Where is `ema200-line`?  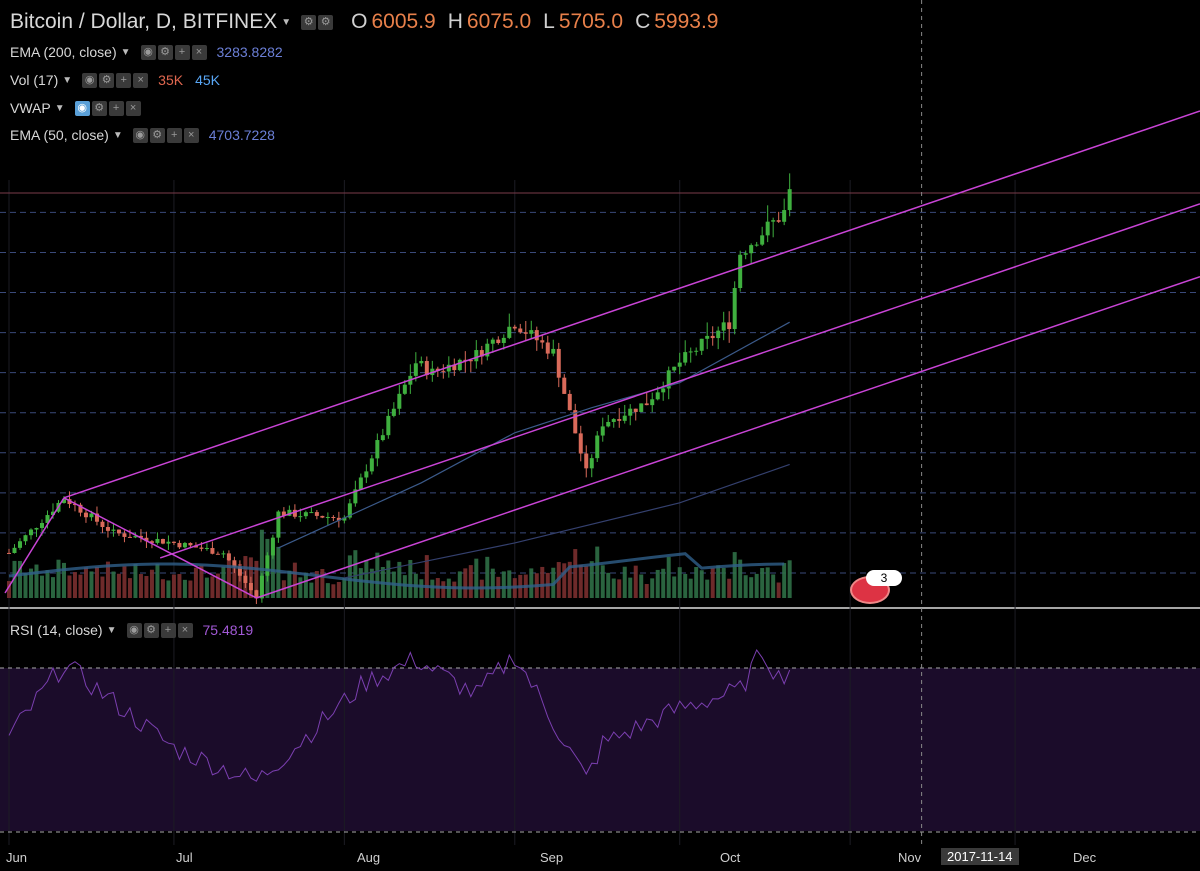
ema200-line is located at coordinates (567, 521).